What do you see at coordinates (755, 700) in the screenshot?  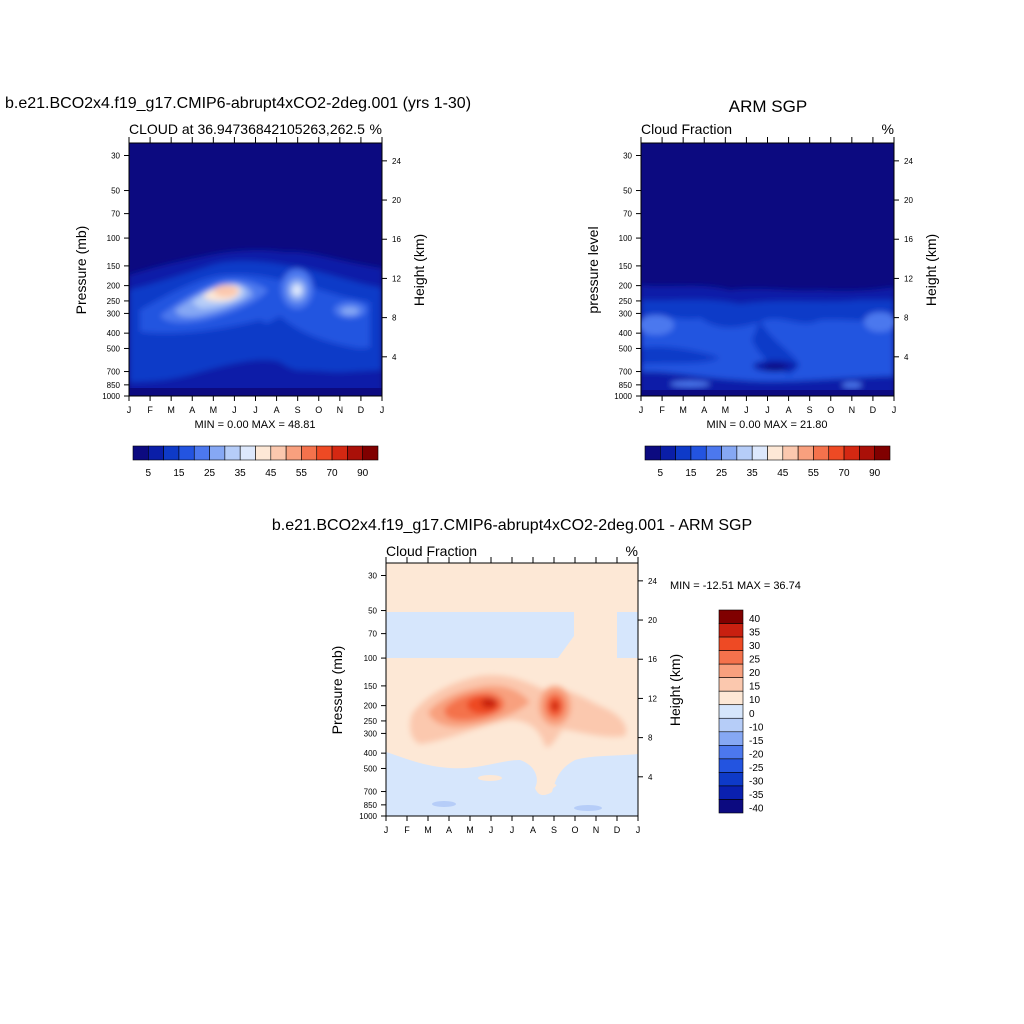 I see `colorbar-label: 10` at bounding box center [755, 700].